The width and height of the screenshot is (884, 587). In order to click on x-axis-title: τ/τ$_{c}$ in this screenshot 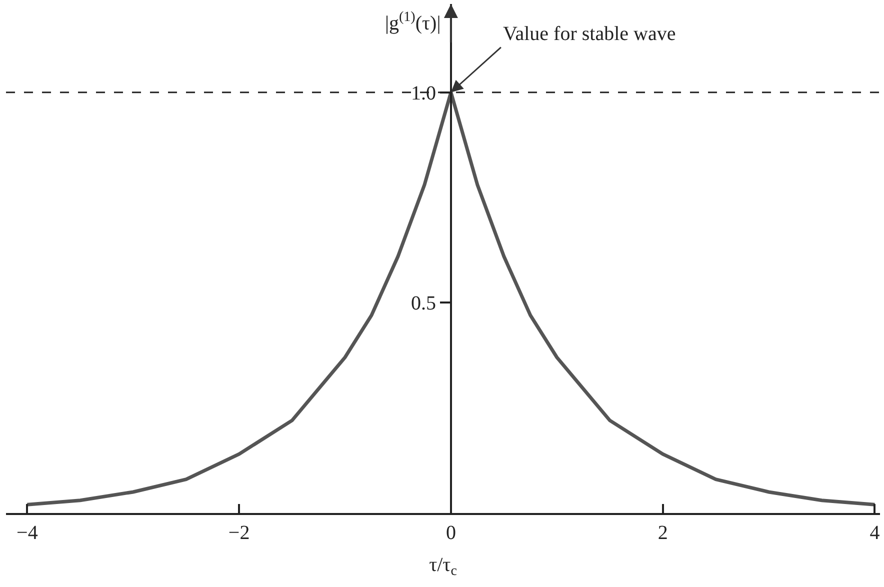, I will do `click(443, 567)`.